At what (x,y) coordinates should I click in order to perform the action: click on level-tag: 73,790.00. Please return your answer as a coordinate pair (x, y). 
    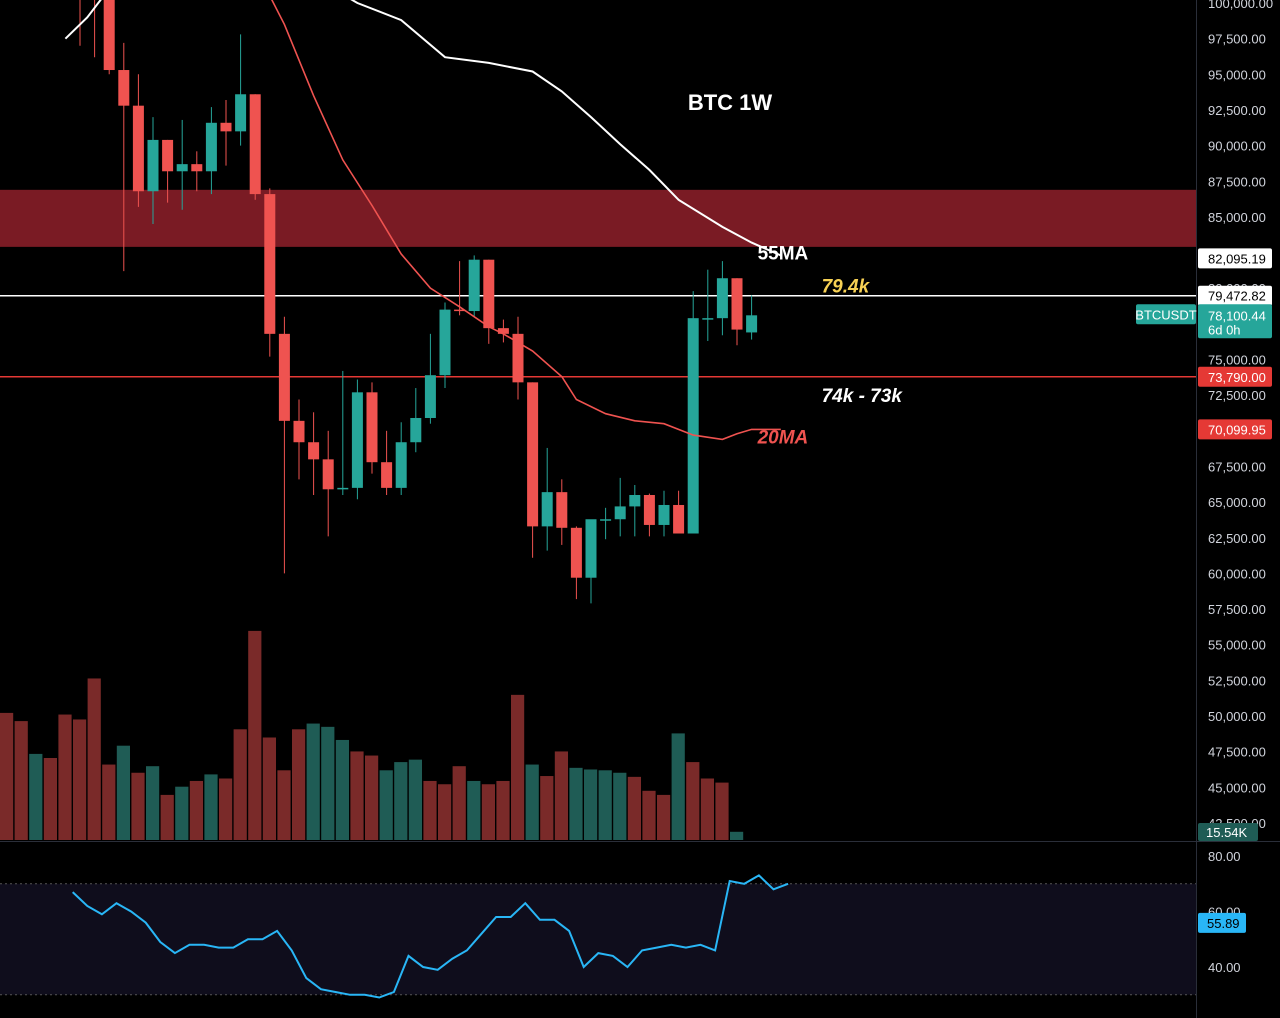
    Looking at the image, I should click on (1237, 377).